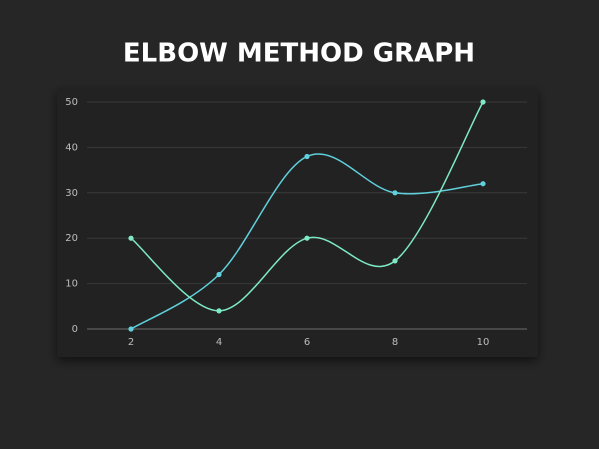 The height and width of the screenshot is (449, 599). I want to click on y-tick-label: 50, so click(71, 102).